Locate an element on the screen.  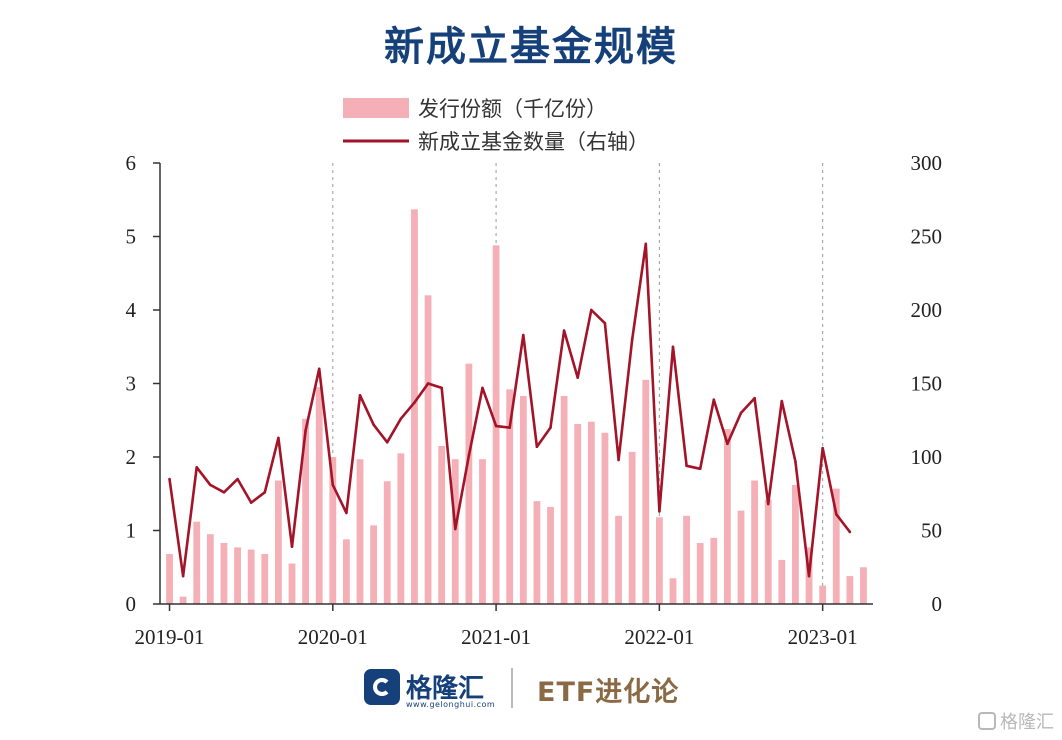
brand-url: www.gelonghui.com is located at coordinates (451, 704).